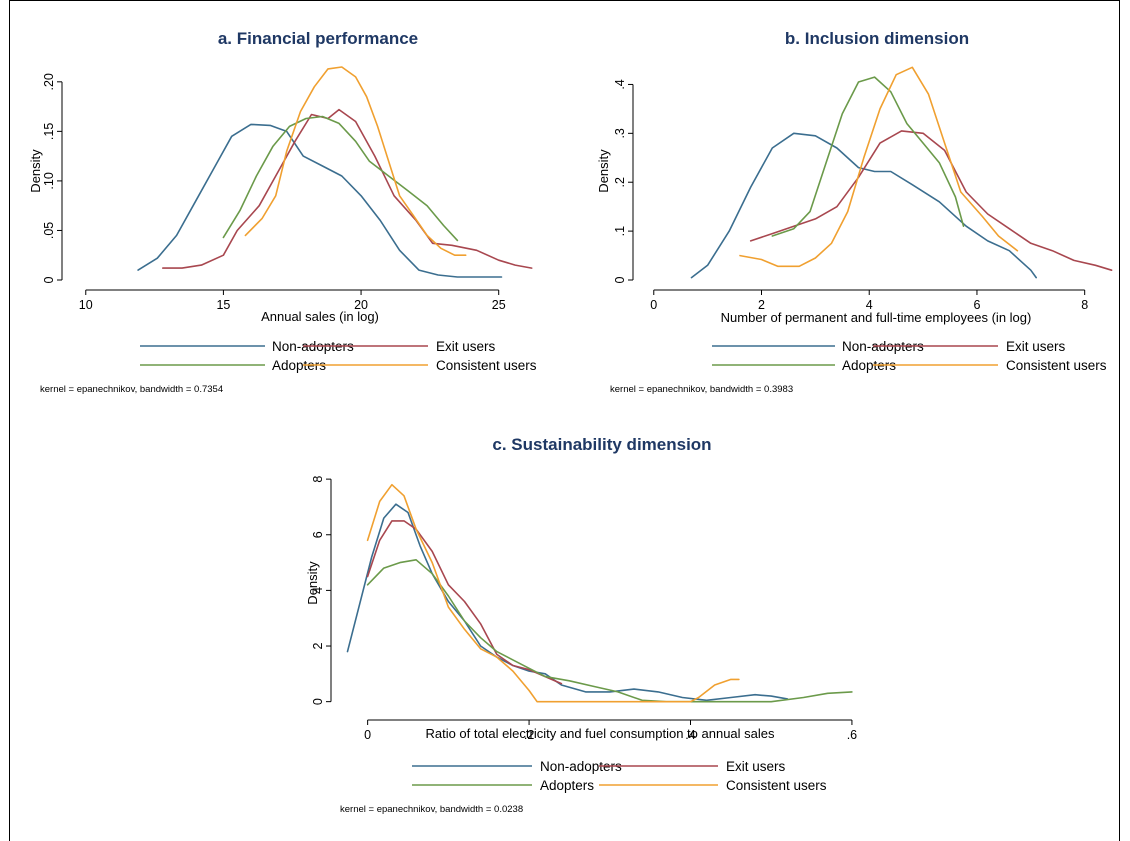 This screenshot has width=1130, height=841. I want to click on y-tick-label: .05, so click(49, 230).